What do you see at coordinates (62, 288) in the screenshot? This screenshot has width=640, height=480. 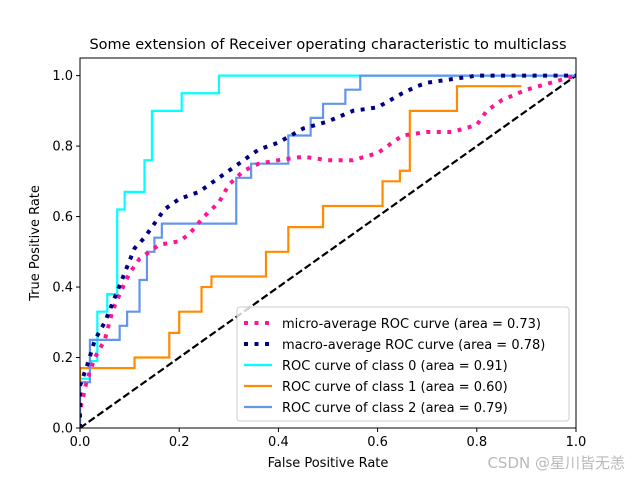 I see `y-tick-label: 0.4` at bounding box center [62, 288].